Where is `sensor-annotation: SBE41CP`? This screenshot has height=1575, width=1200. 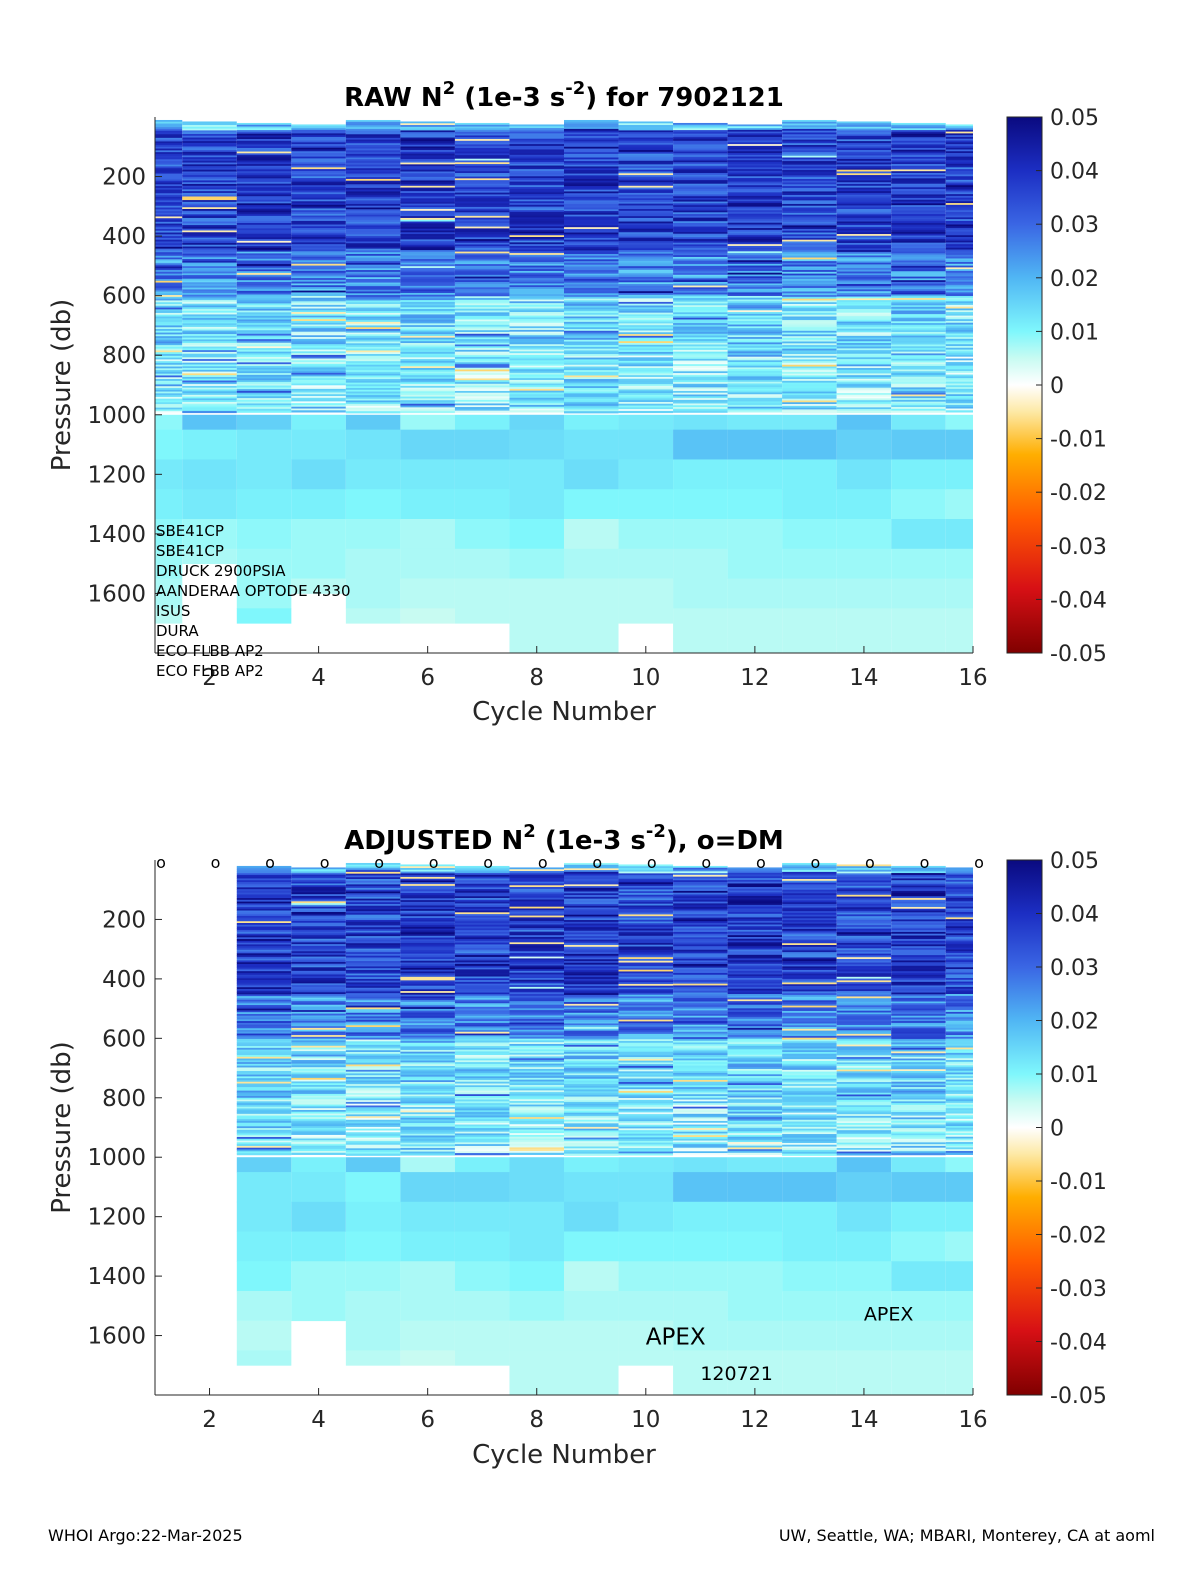
sensor-annotation: SBE41CP is located at coordinates (190, 551).